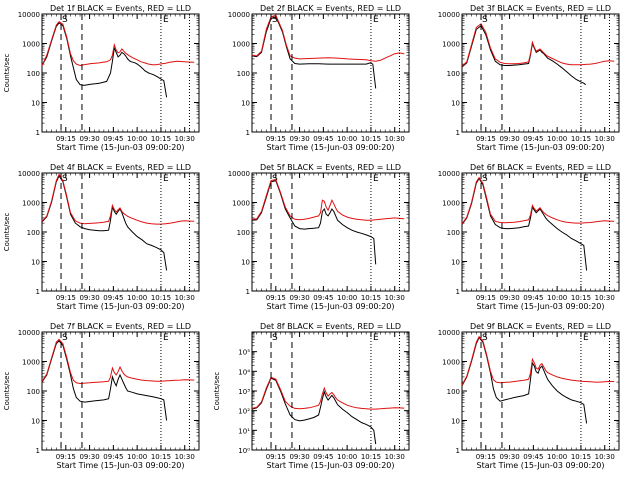 The height and width of the screenshot is (480, 640). Describe the element at coordinates (244, 353) in the screenshot. I see `y-tick-label: 10⁵` at that location.